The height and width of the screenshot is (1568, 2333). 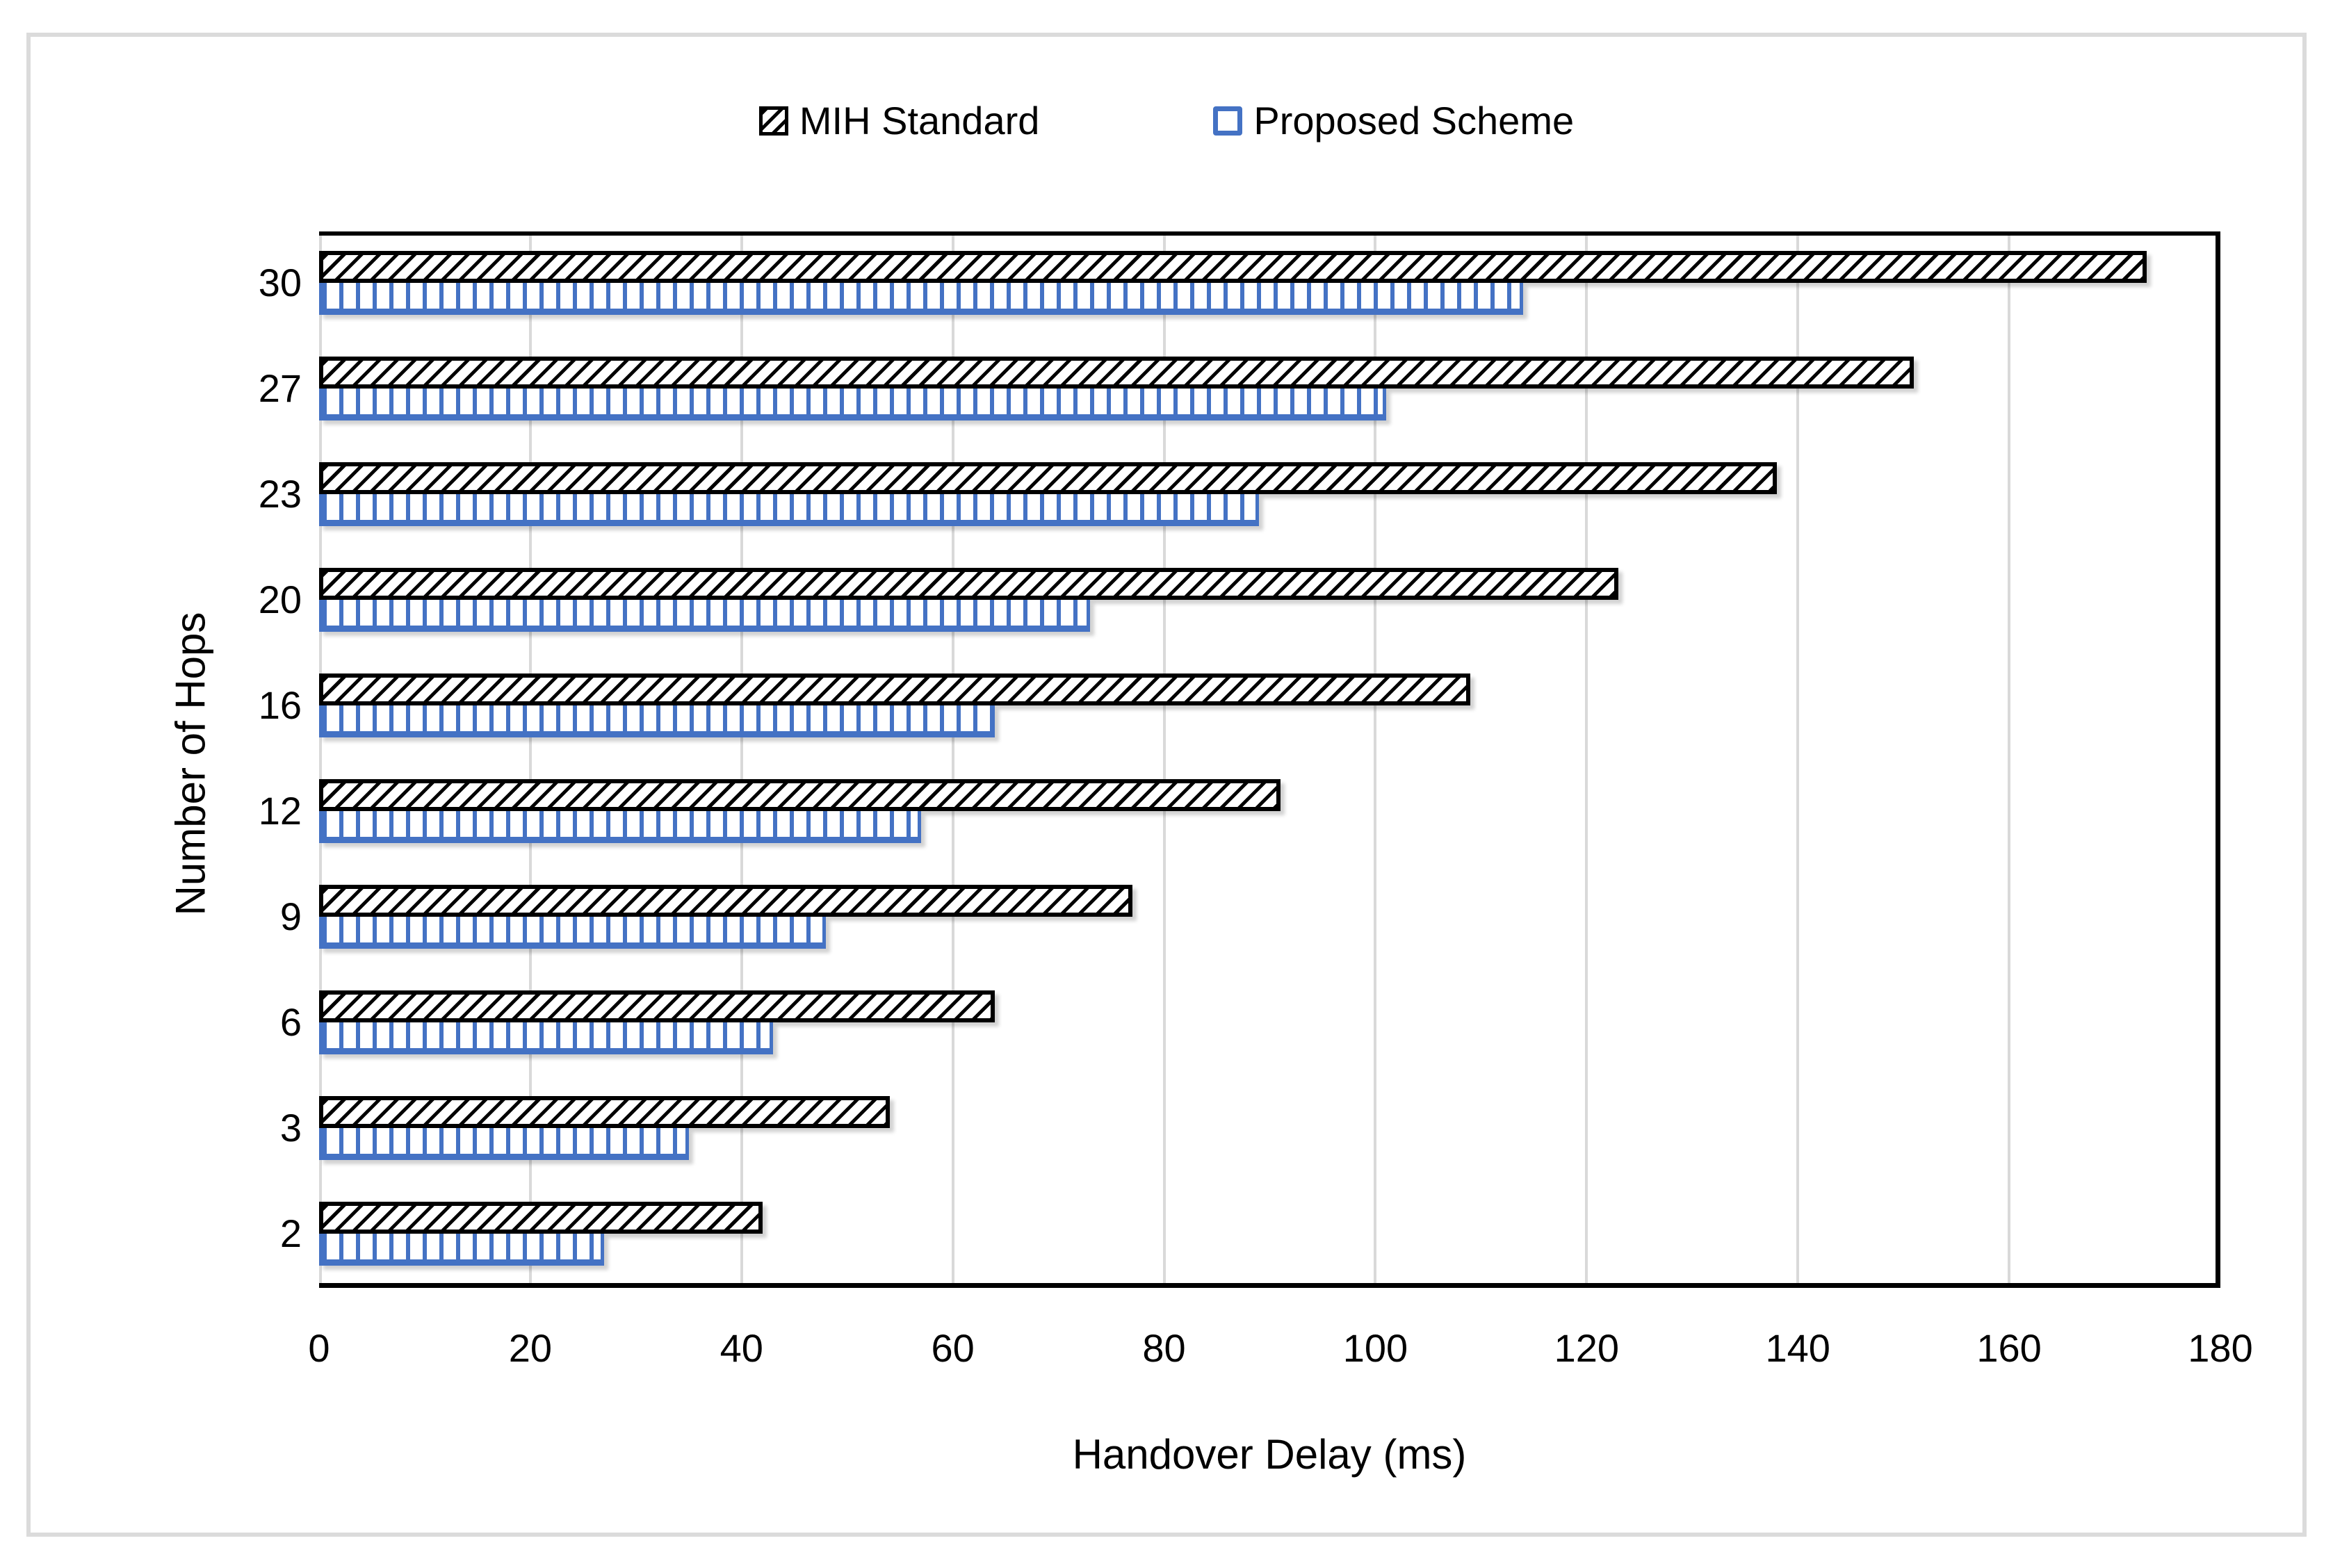 What do you see at coordinates (2218, 759) in the screenshot?
I see `plot-right-border` at bounding box center [2218, 759].